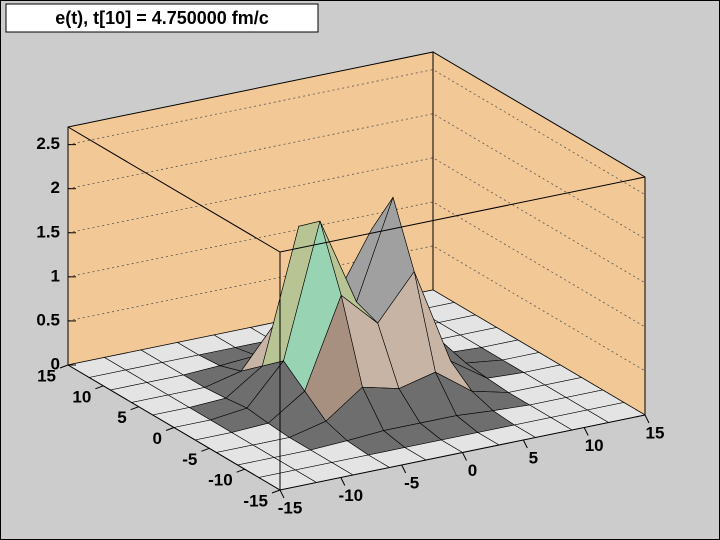  I want to click on title-box, so click(162, 18).